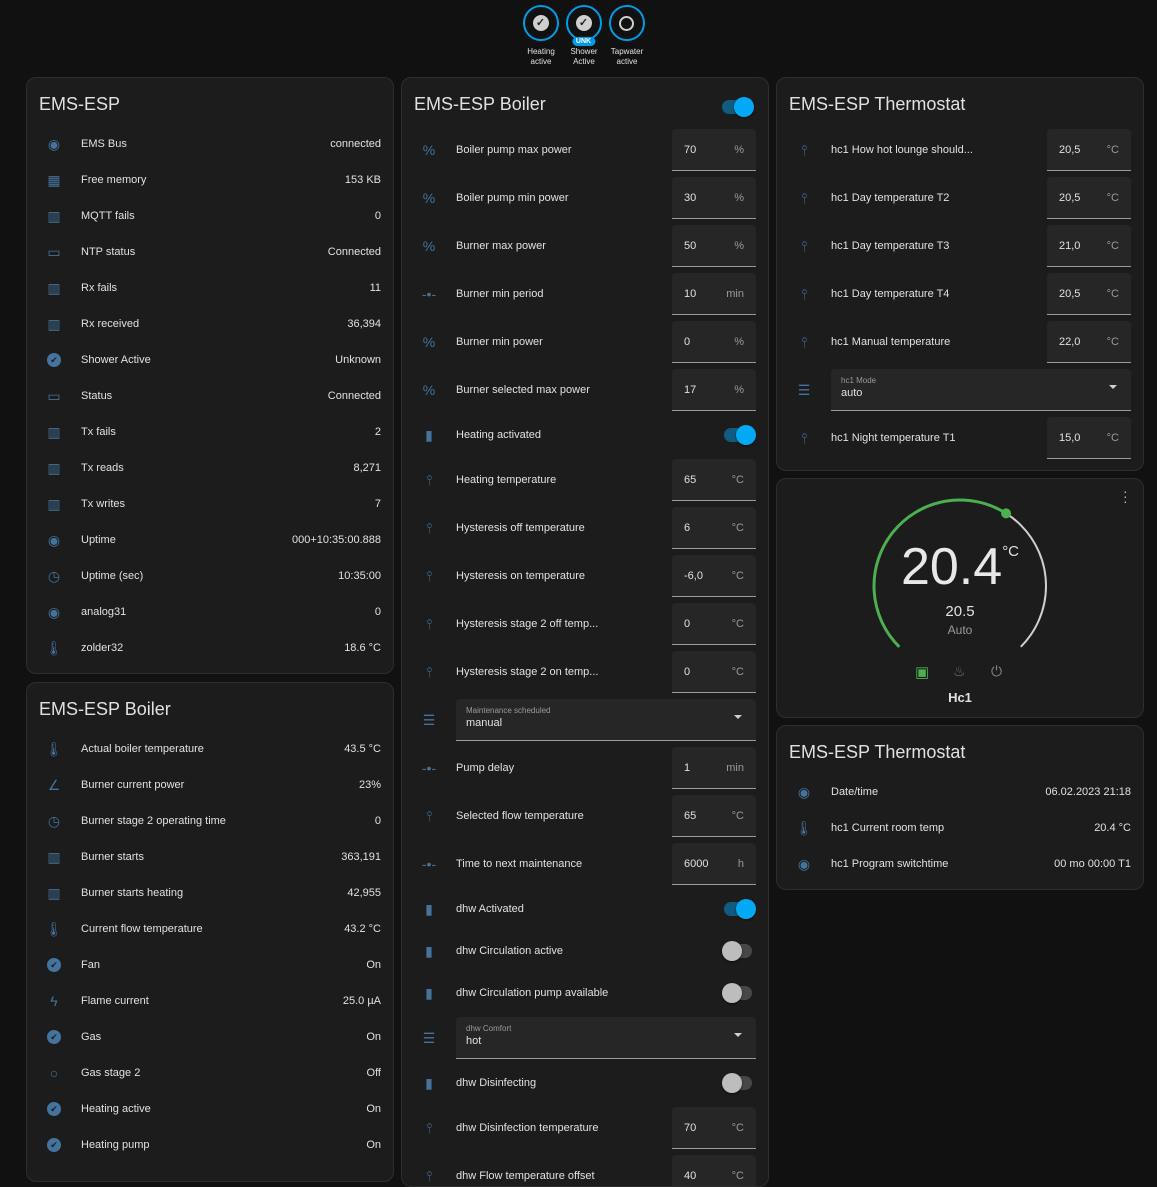  Describe the element at coordinates (583, 25) in the screenshot. I see `badge-circle: ✓ UNK` at that location.